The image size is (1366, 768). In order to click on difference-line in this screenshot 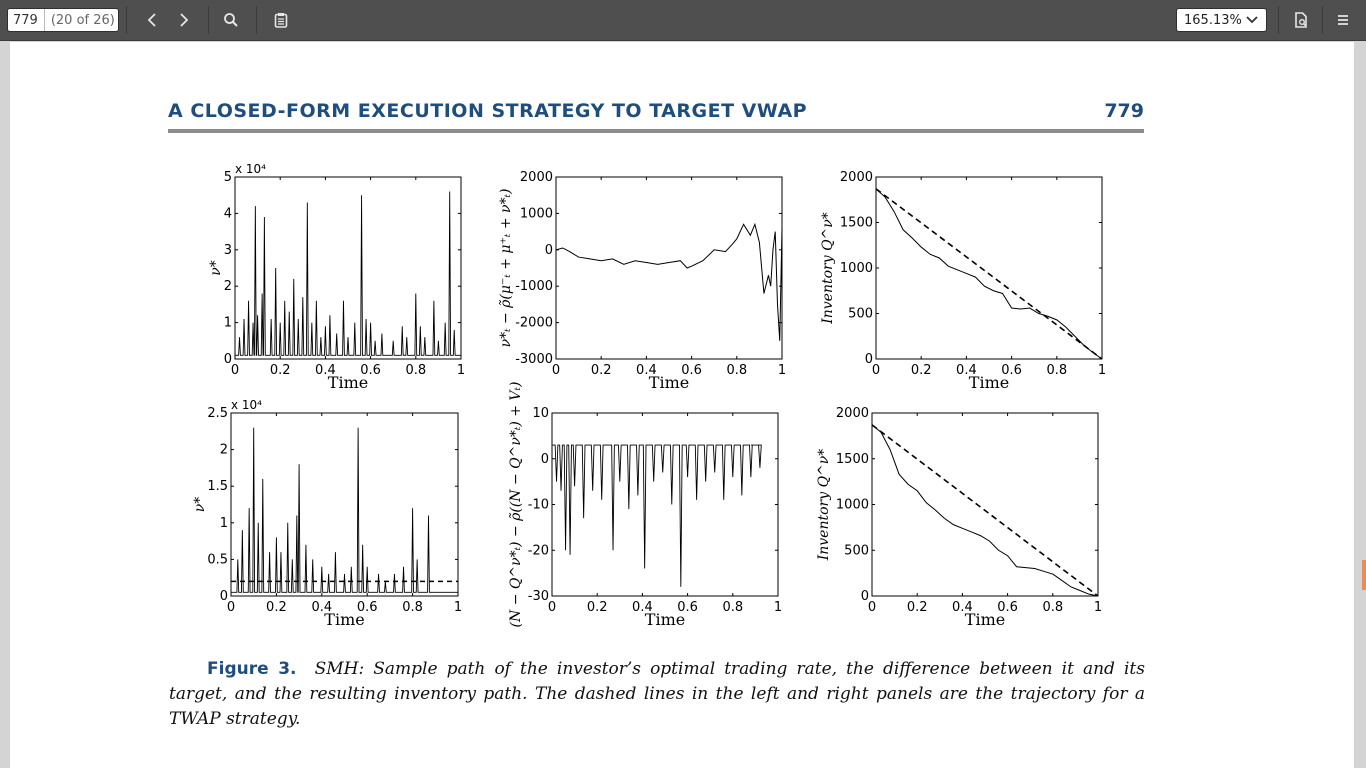, I will do `click(669, 281)`.